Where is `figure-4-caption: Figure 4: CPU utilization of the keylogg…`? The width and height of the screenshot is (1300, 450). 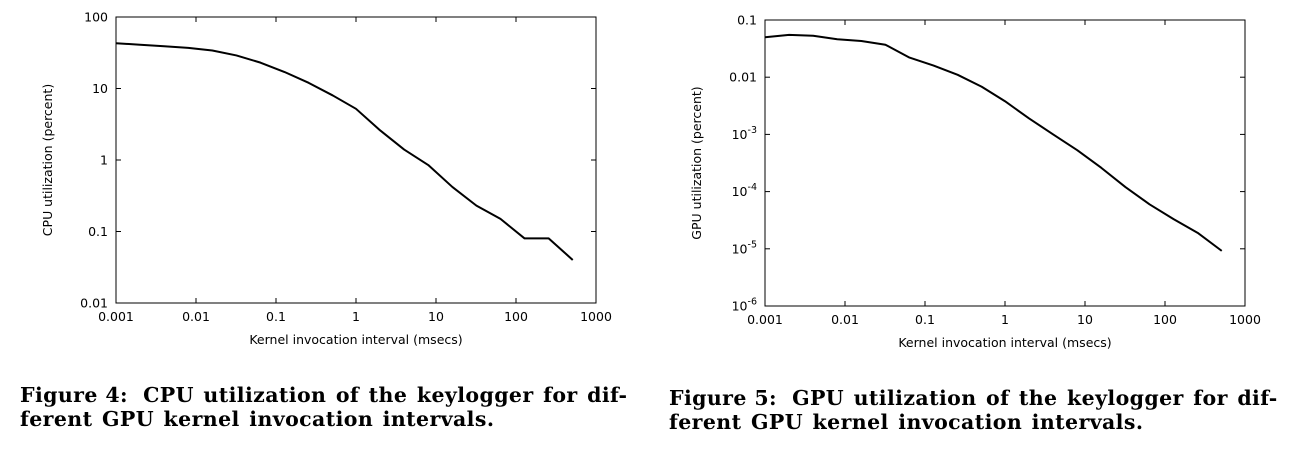 figure-4-caption: Figure 4: CPU utilization of the keylogg… is located at coordinates (323, 407).